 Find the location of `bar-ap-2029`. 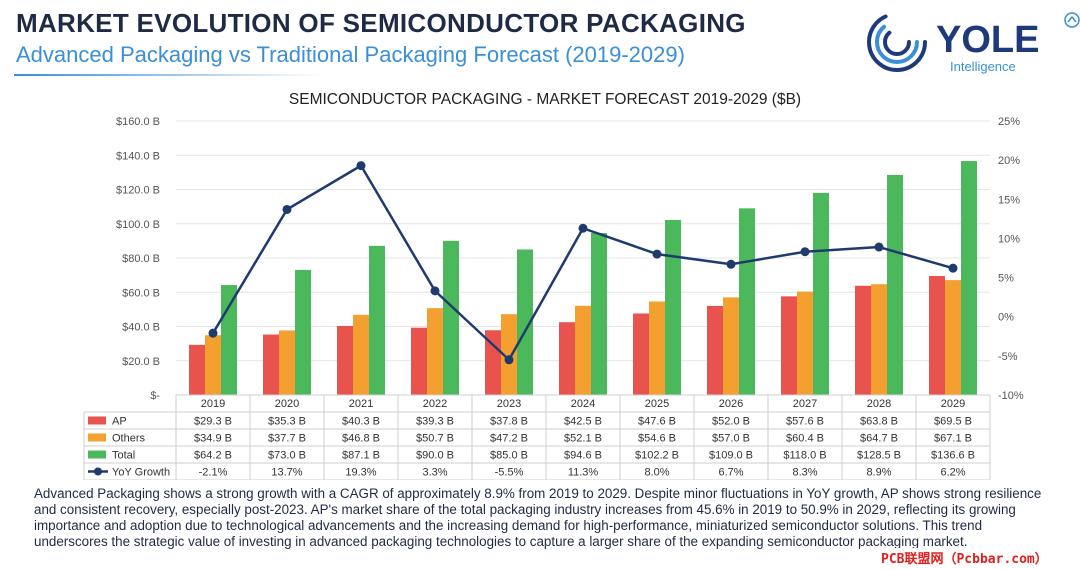

bar-ap-2029 is located at coordinates (937, 335).